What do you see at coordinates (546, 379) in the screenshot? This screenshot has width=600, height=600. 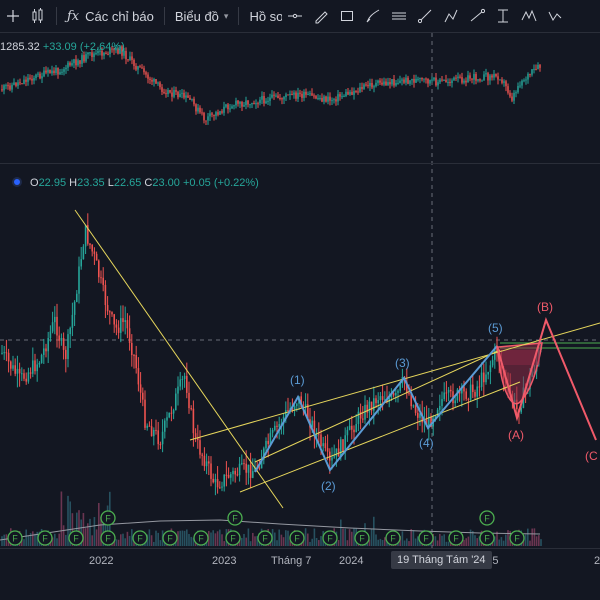 I see `corrective-wave-path` at bounding box center [546, 379].